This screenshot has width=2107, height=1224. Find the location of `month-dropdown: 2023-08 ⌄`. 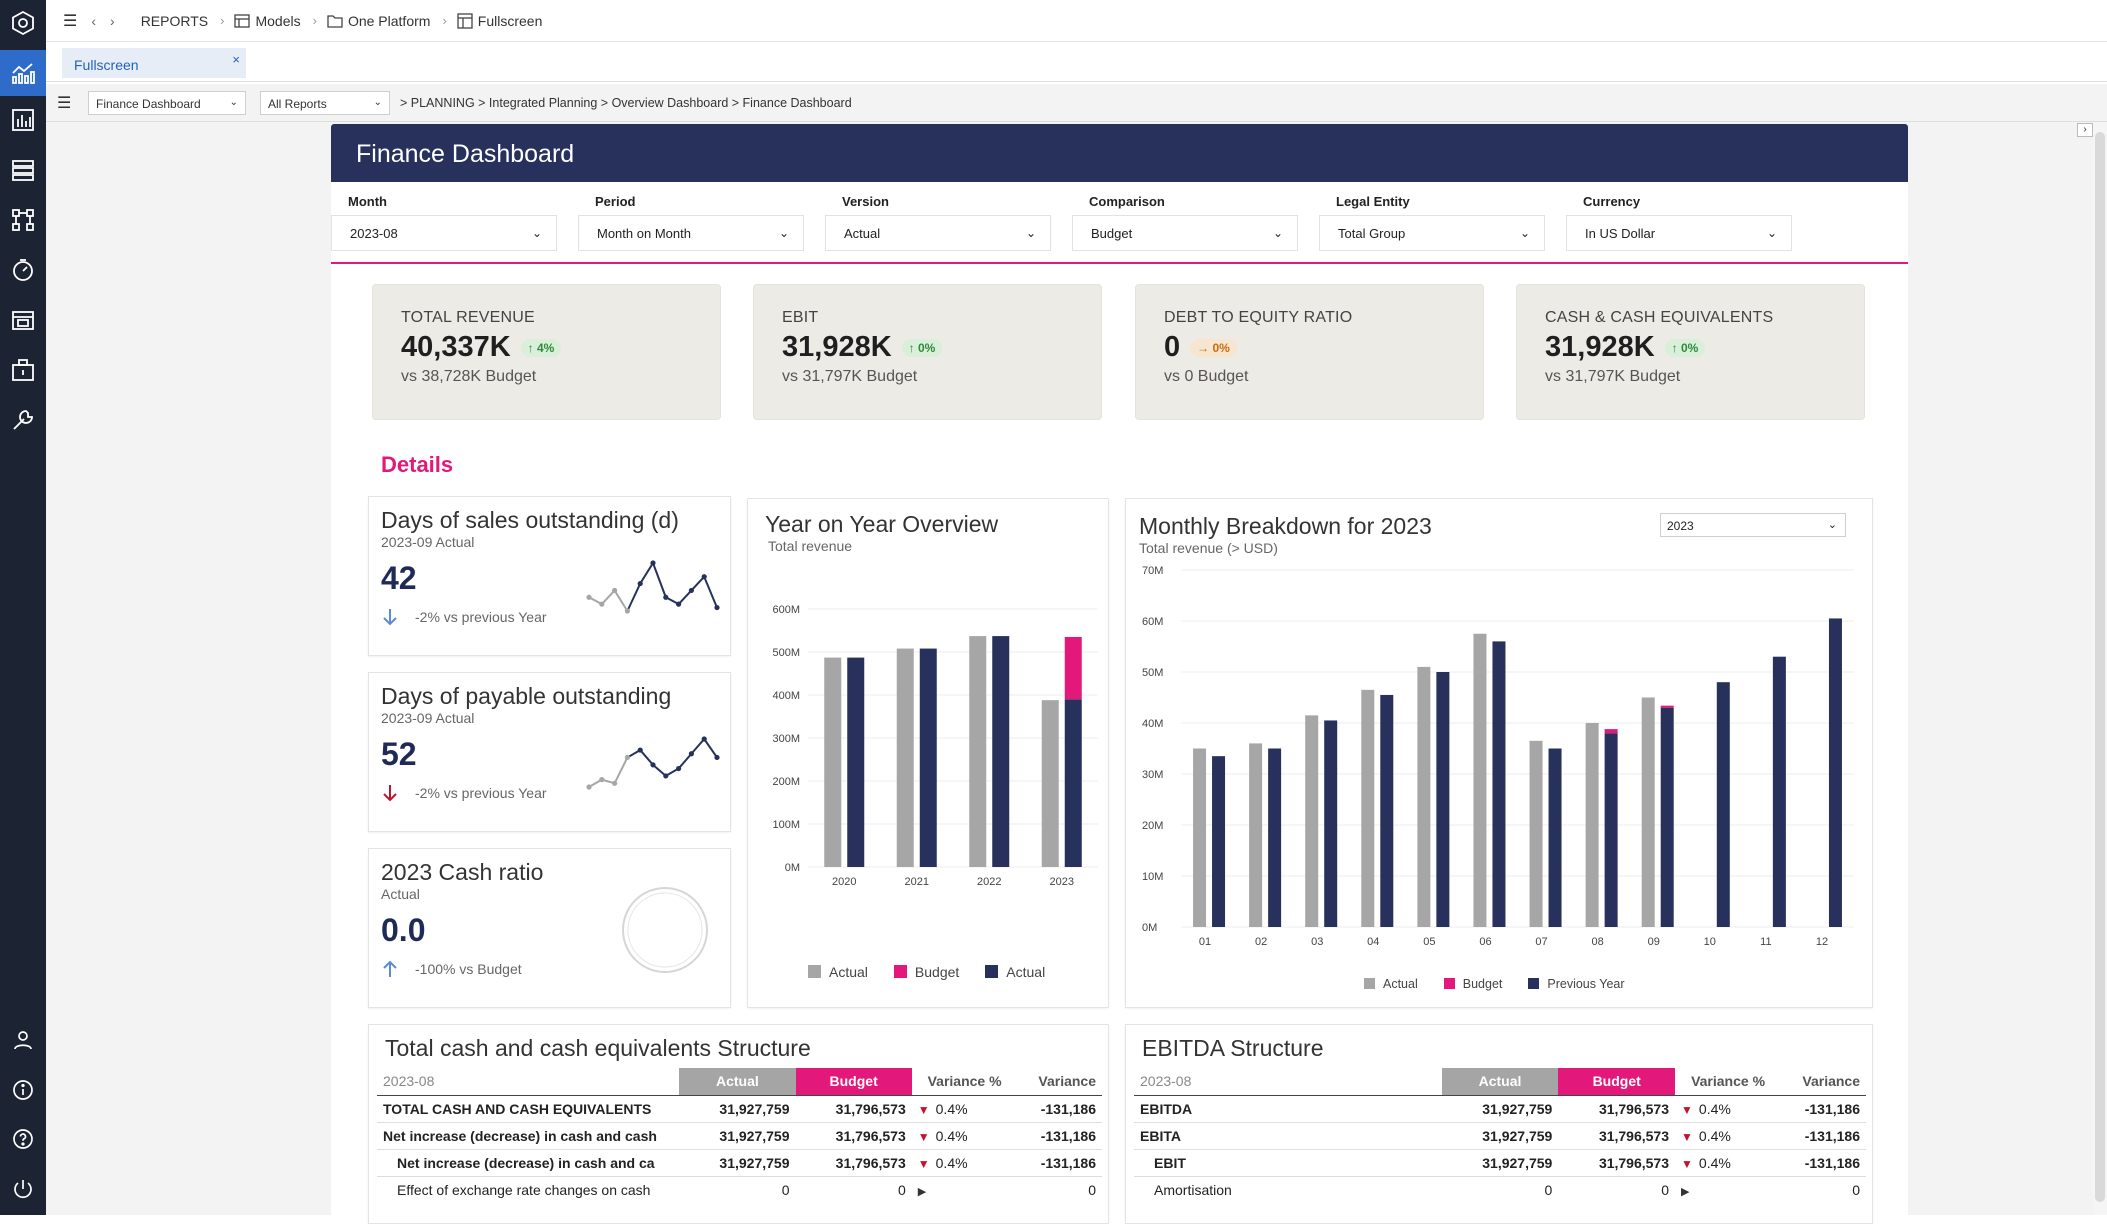

month-dropdown: 2023-08 ⌄ is located at coordinates (444, 233).